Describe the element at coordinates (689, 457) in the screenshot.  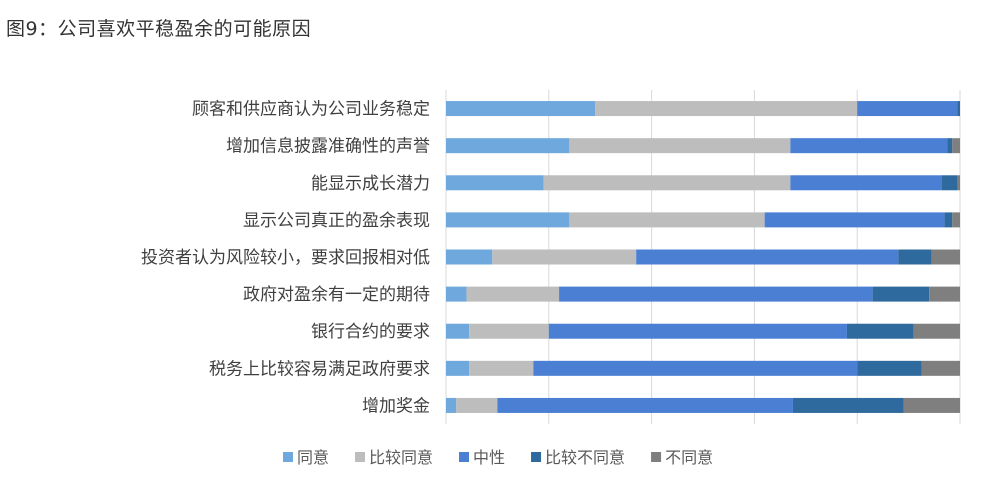
I see `legend-label-4: 不同意` at that location.